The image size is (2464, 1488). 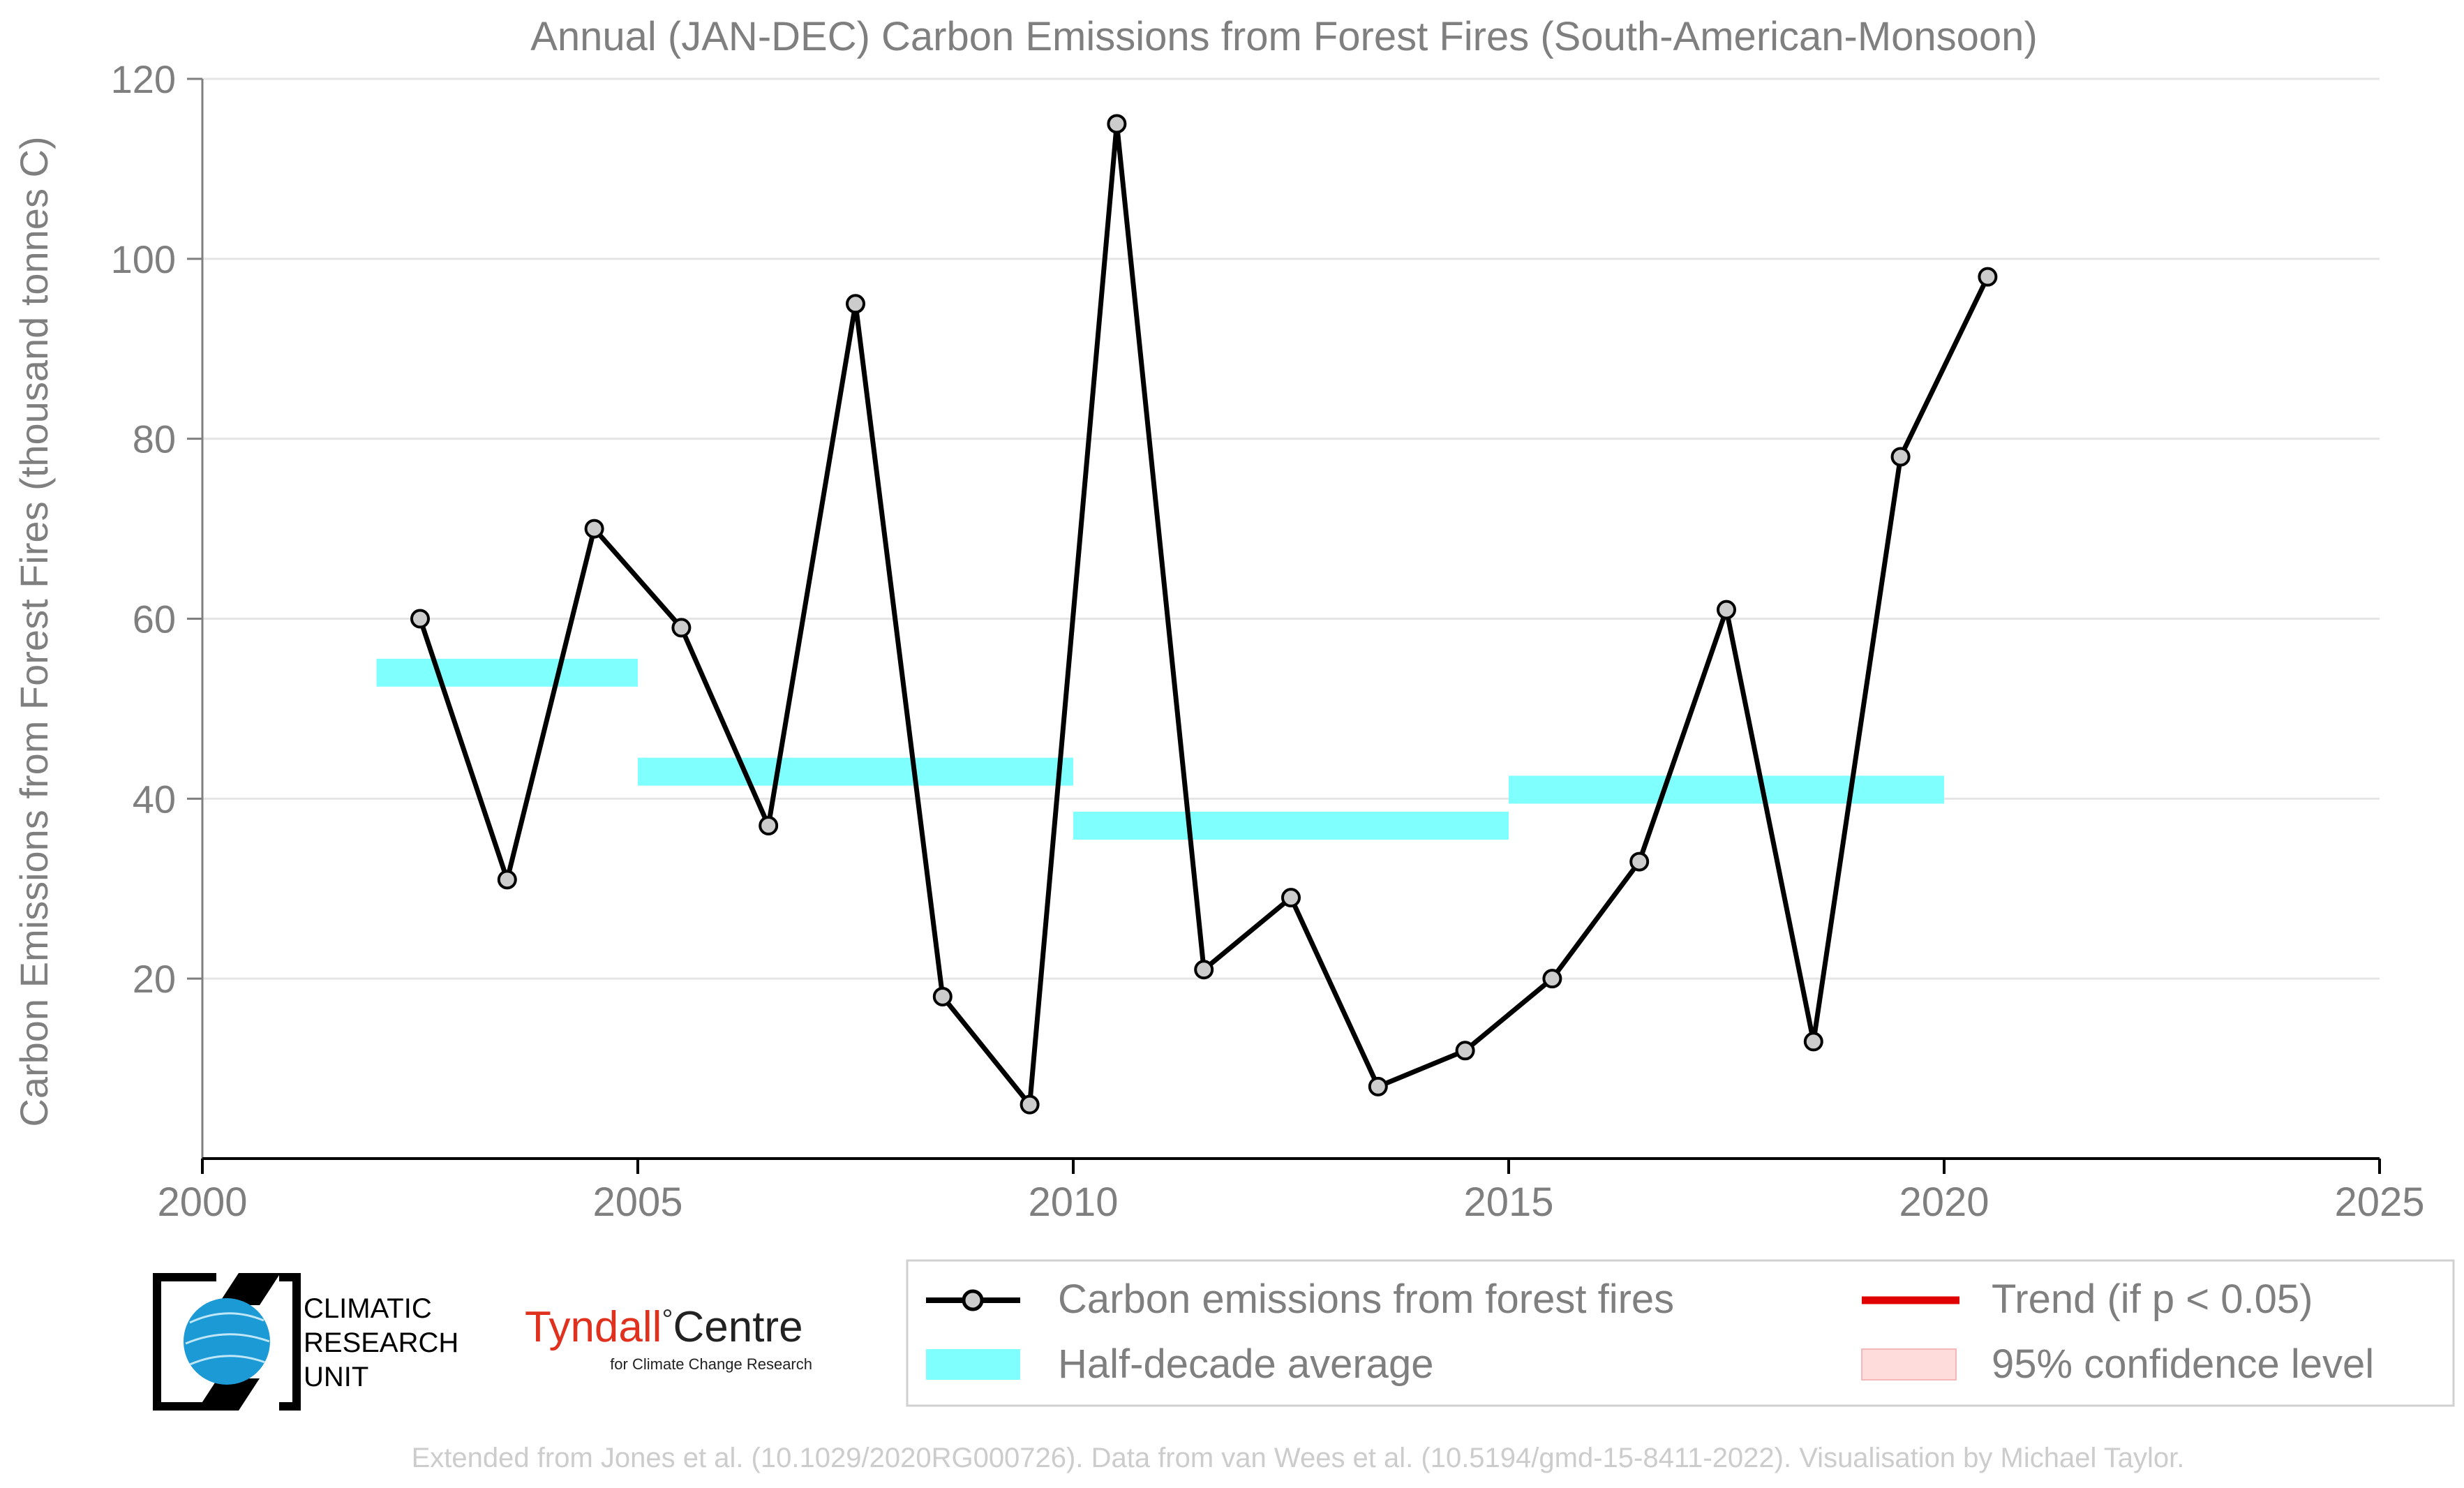 I want to click on x-tick-label-2025: 2025, so click(x=2379, y=1203).